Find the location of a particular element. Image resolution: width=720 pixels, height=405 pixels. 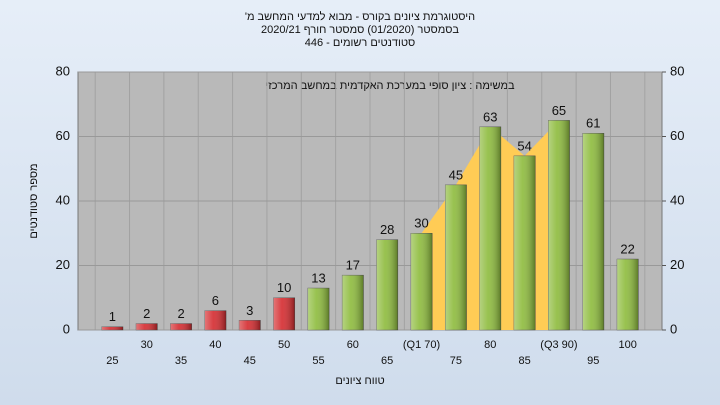

value-label: 10 is located at coordinates (284, 287).